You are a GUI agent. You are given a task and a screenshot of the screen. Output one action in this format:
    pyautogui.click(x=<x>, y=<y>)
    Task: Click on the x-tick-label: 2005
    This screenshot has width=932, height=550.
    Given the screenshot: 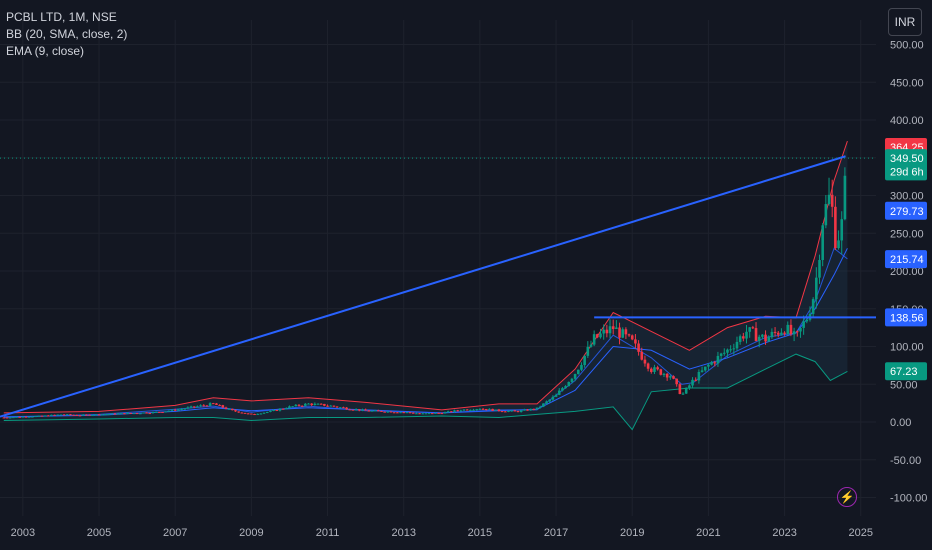 What is the action you would take?
    pyautogui.click(x=99, y=533)
    